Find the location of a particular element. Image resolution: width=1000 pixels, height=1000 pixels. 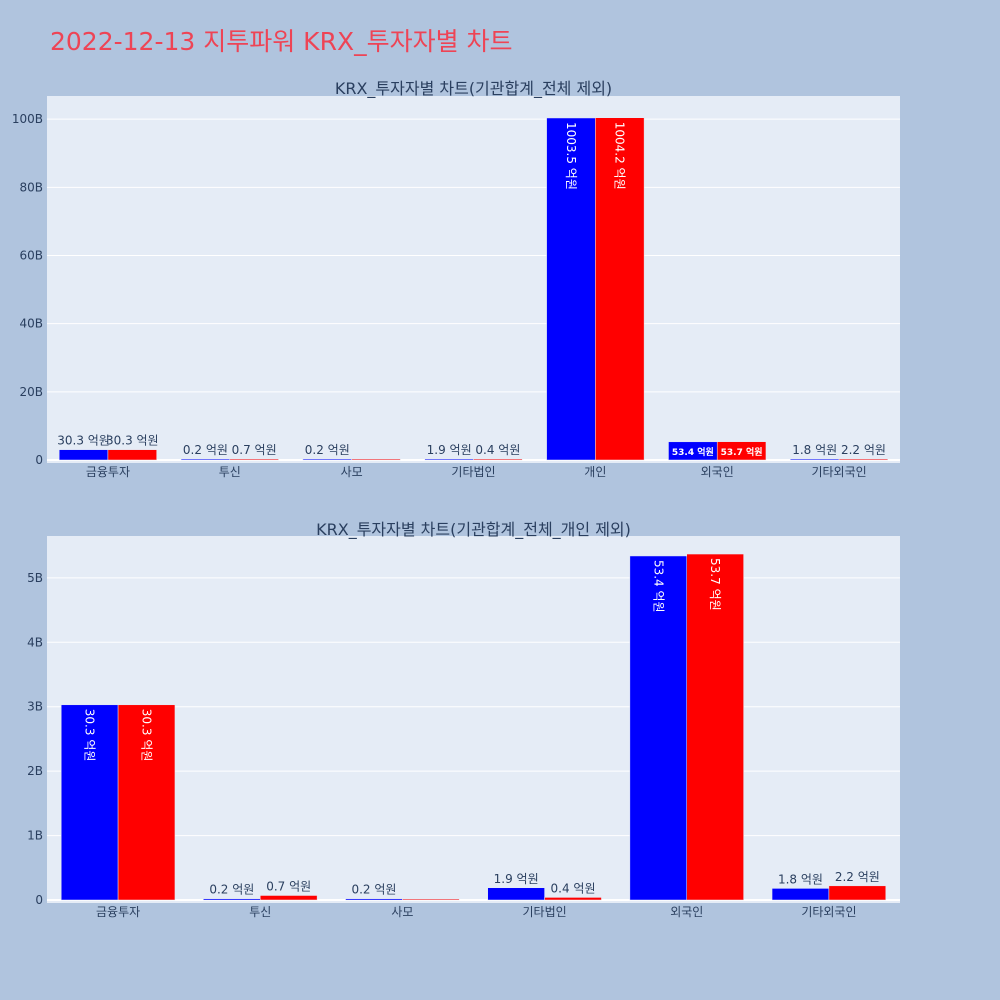

chart-1-bar-label: 2.2 억원 is located at coordinates (857, 877).